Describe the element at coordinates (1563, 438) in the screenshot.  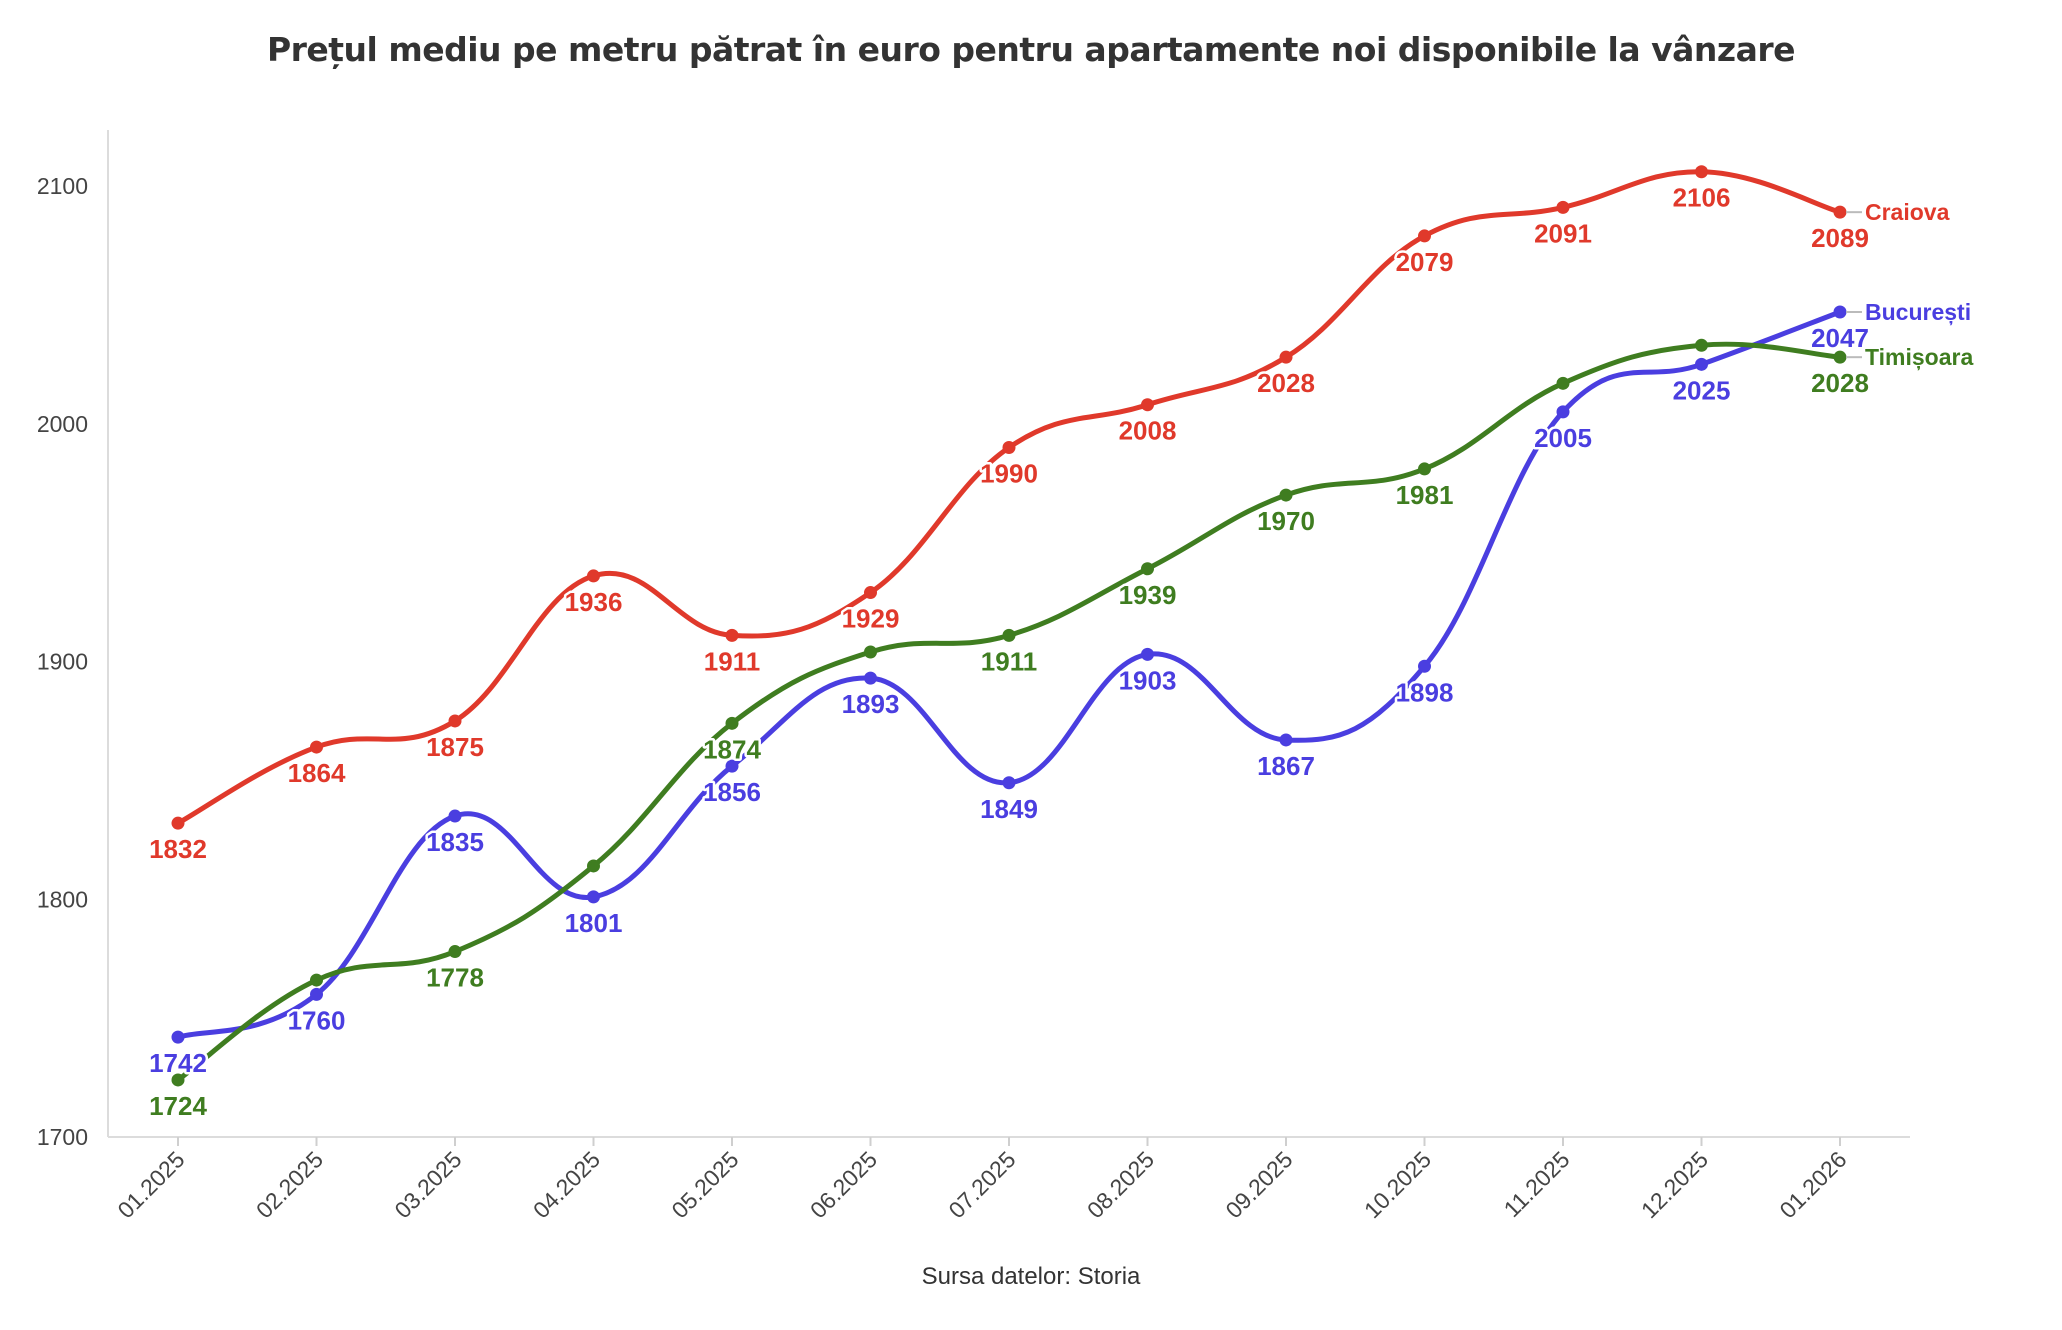
I see `data-label-bucuresti: 2005` at that location.